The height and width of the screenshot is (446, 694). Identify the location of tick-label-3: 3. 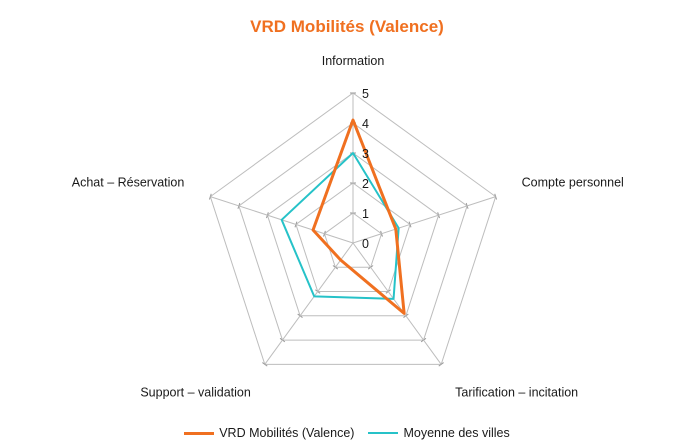
(365, 154).